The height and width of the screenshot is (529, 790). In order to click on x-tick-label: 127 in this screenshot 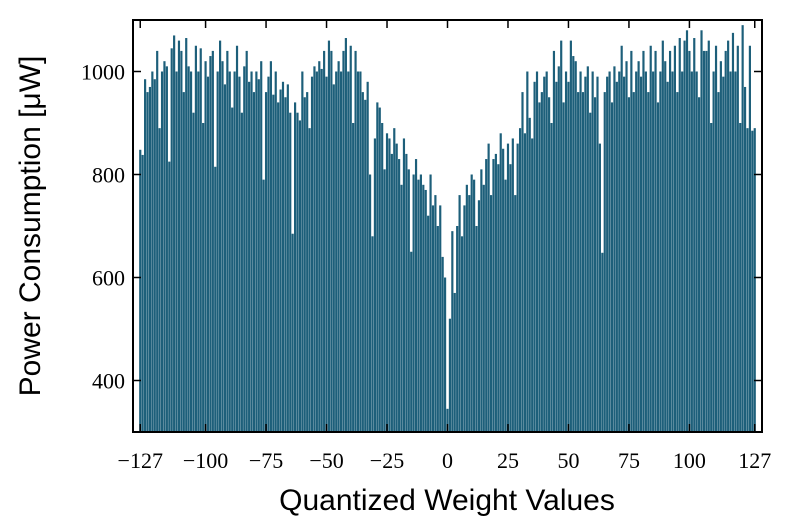, I will do `click(754, 460)`.